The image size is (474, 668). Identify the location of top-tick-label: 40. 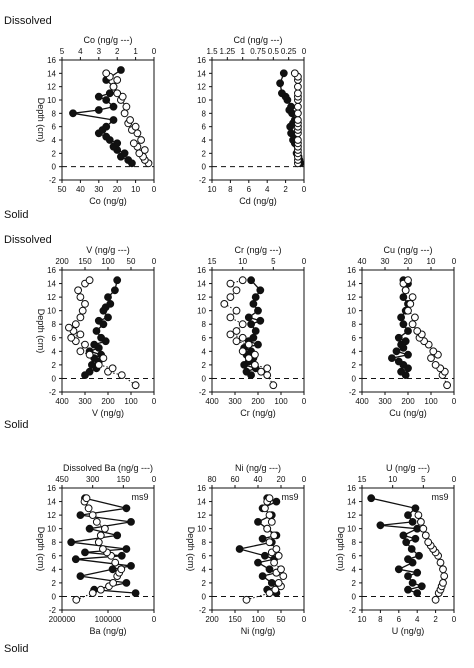
(258, 479).